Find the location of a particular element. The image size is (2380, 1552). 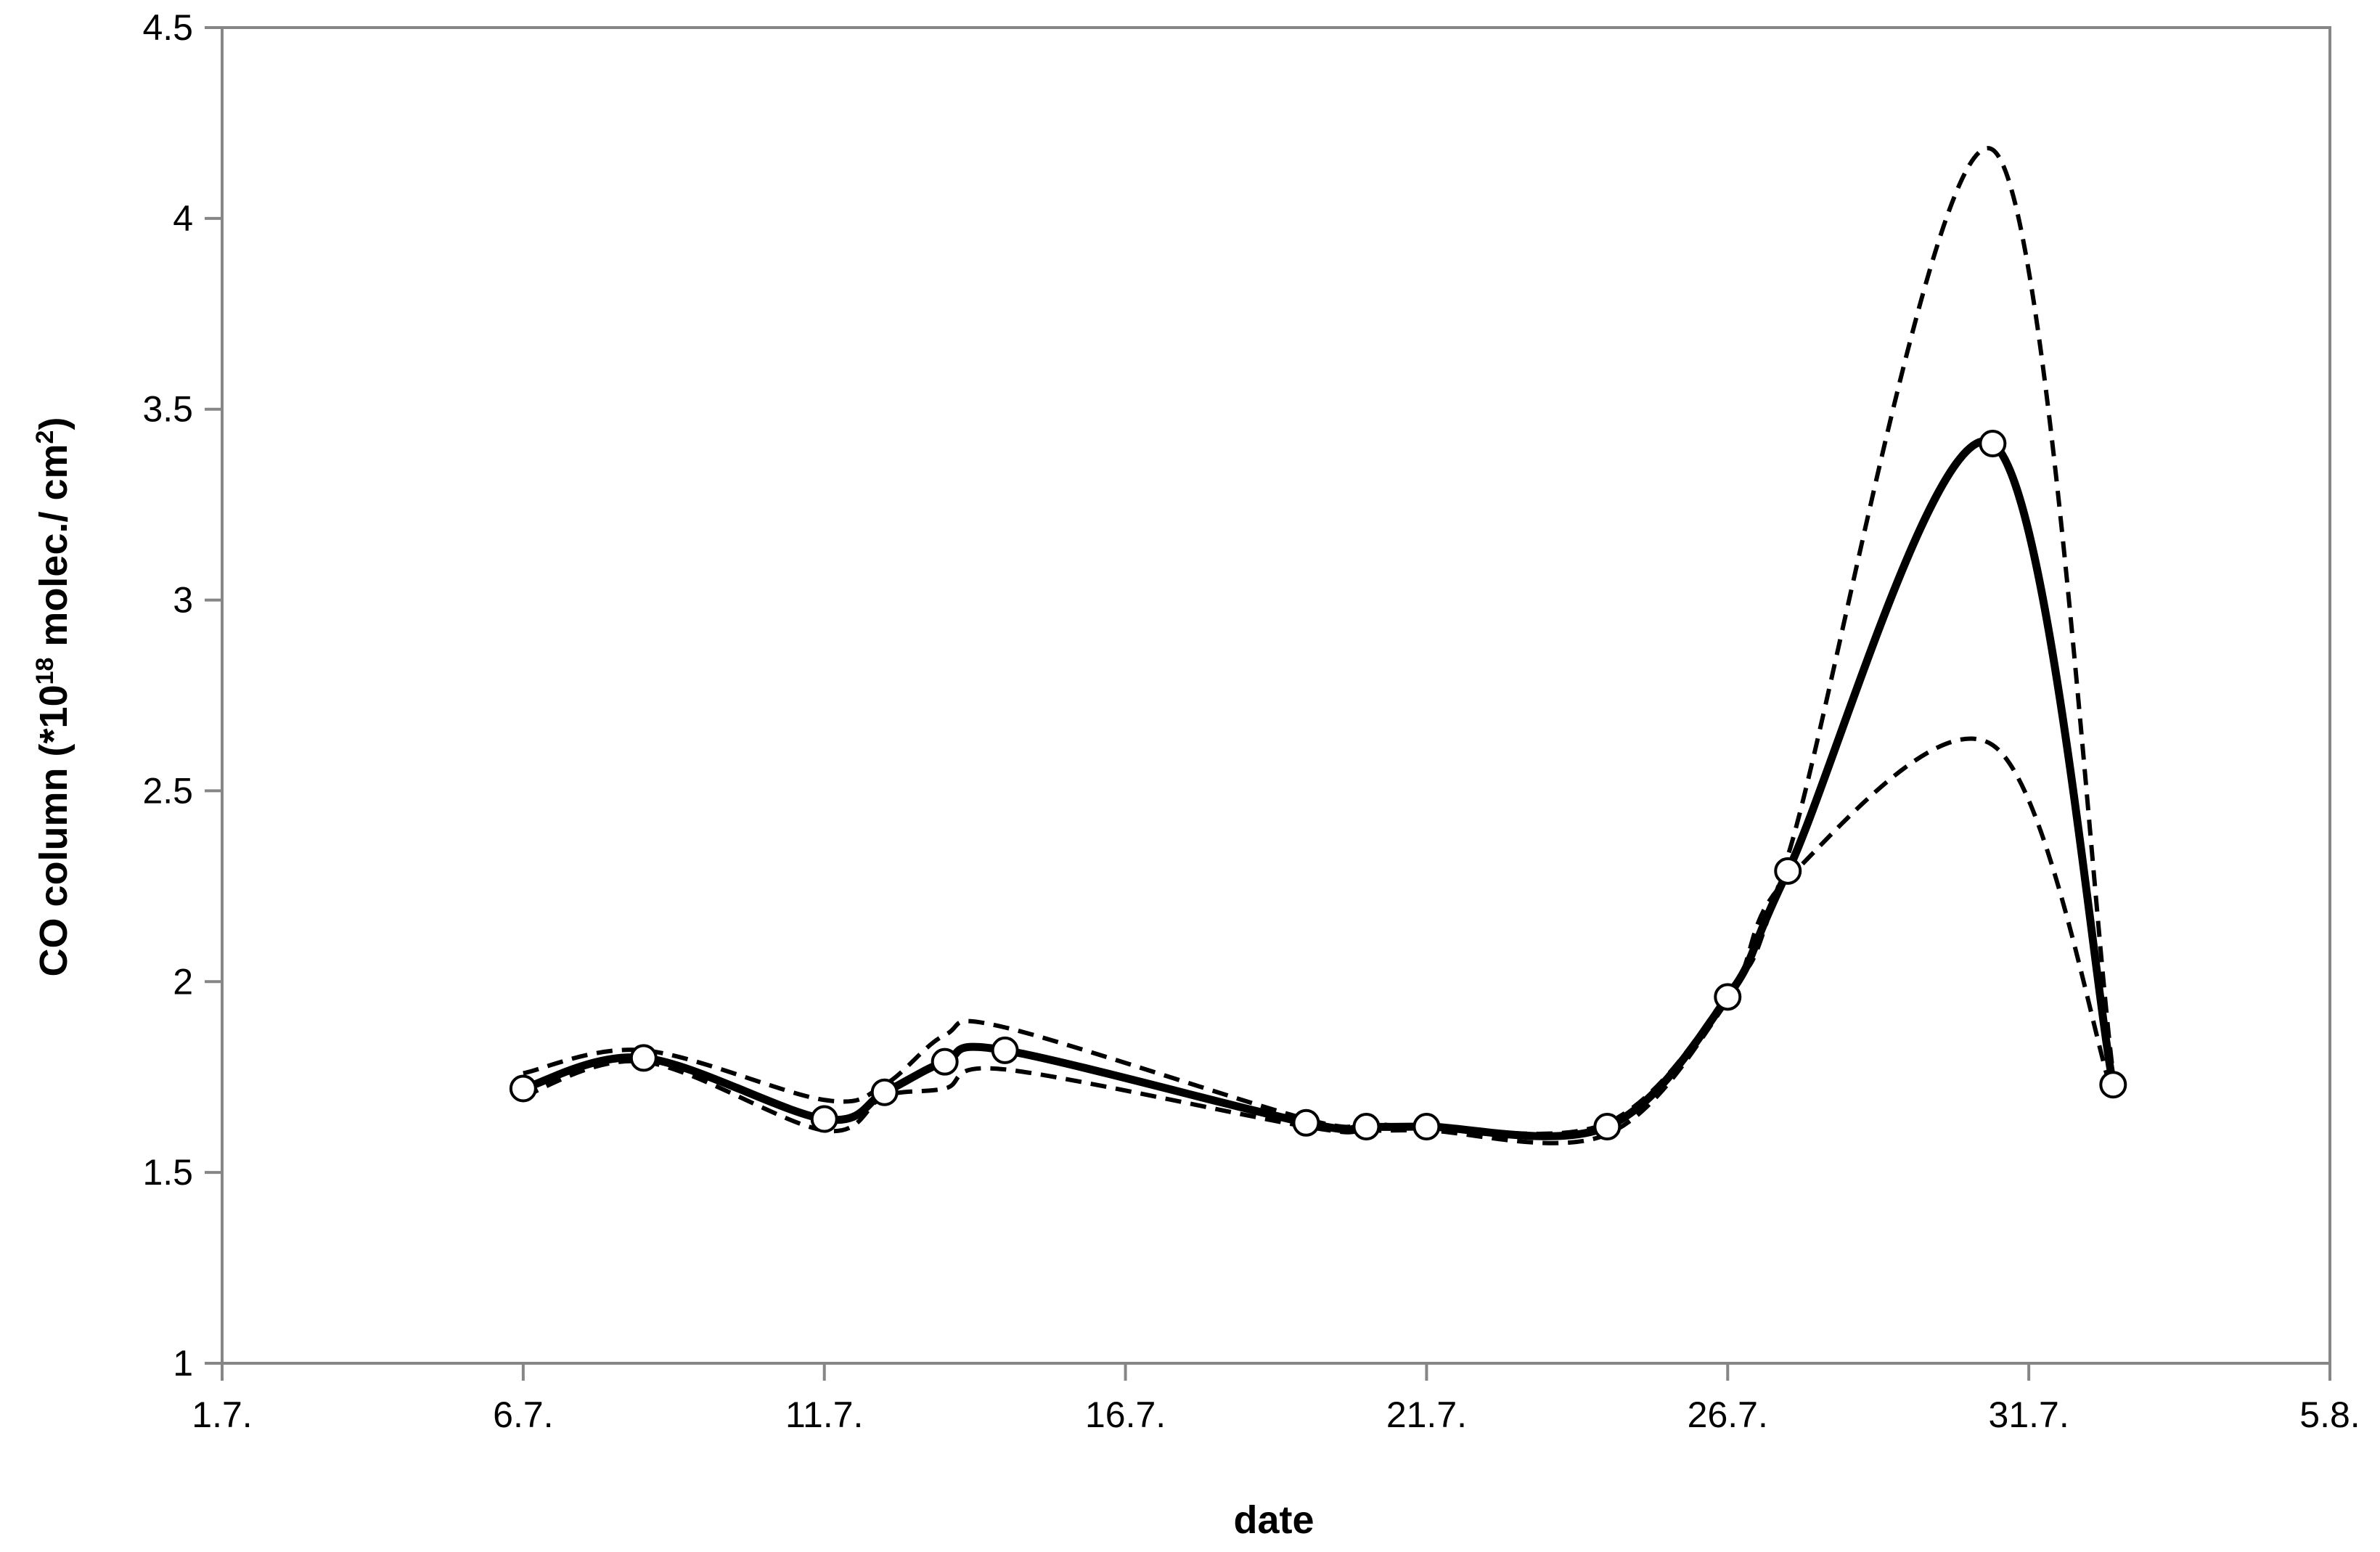

x-tick-label: 31.7. is located at coordinates (2029, 1414).